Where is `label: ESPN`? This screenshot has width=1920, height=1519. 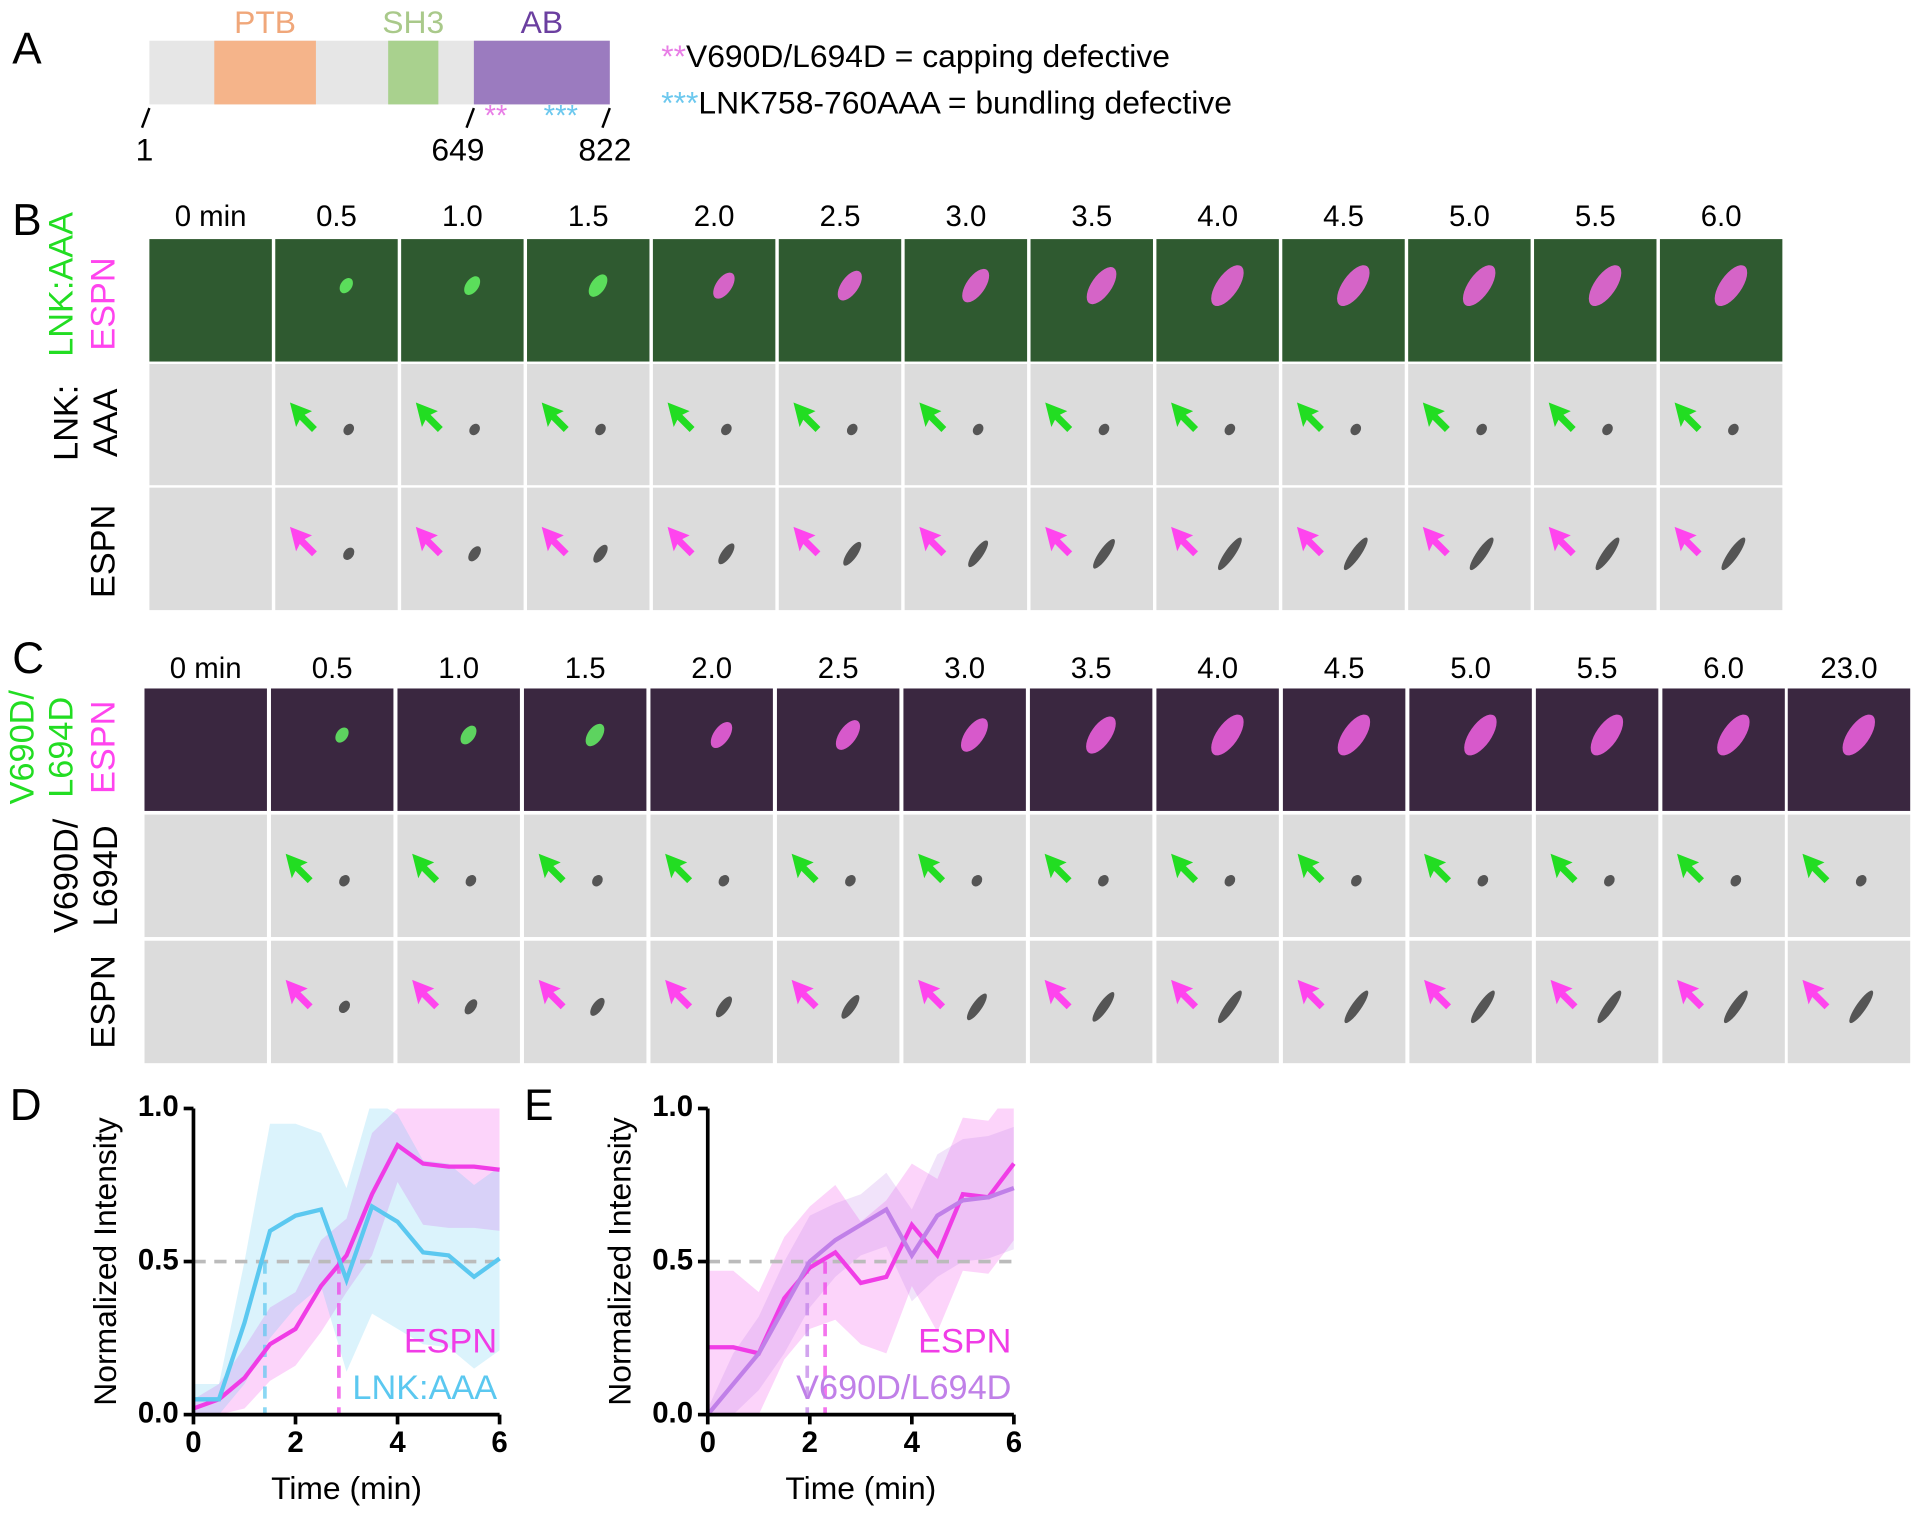 label: ESPN is located at coordinates (103, 1001).